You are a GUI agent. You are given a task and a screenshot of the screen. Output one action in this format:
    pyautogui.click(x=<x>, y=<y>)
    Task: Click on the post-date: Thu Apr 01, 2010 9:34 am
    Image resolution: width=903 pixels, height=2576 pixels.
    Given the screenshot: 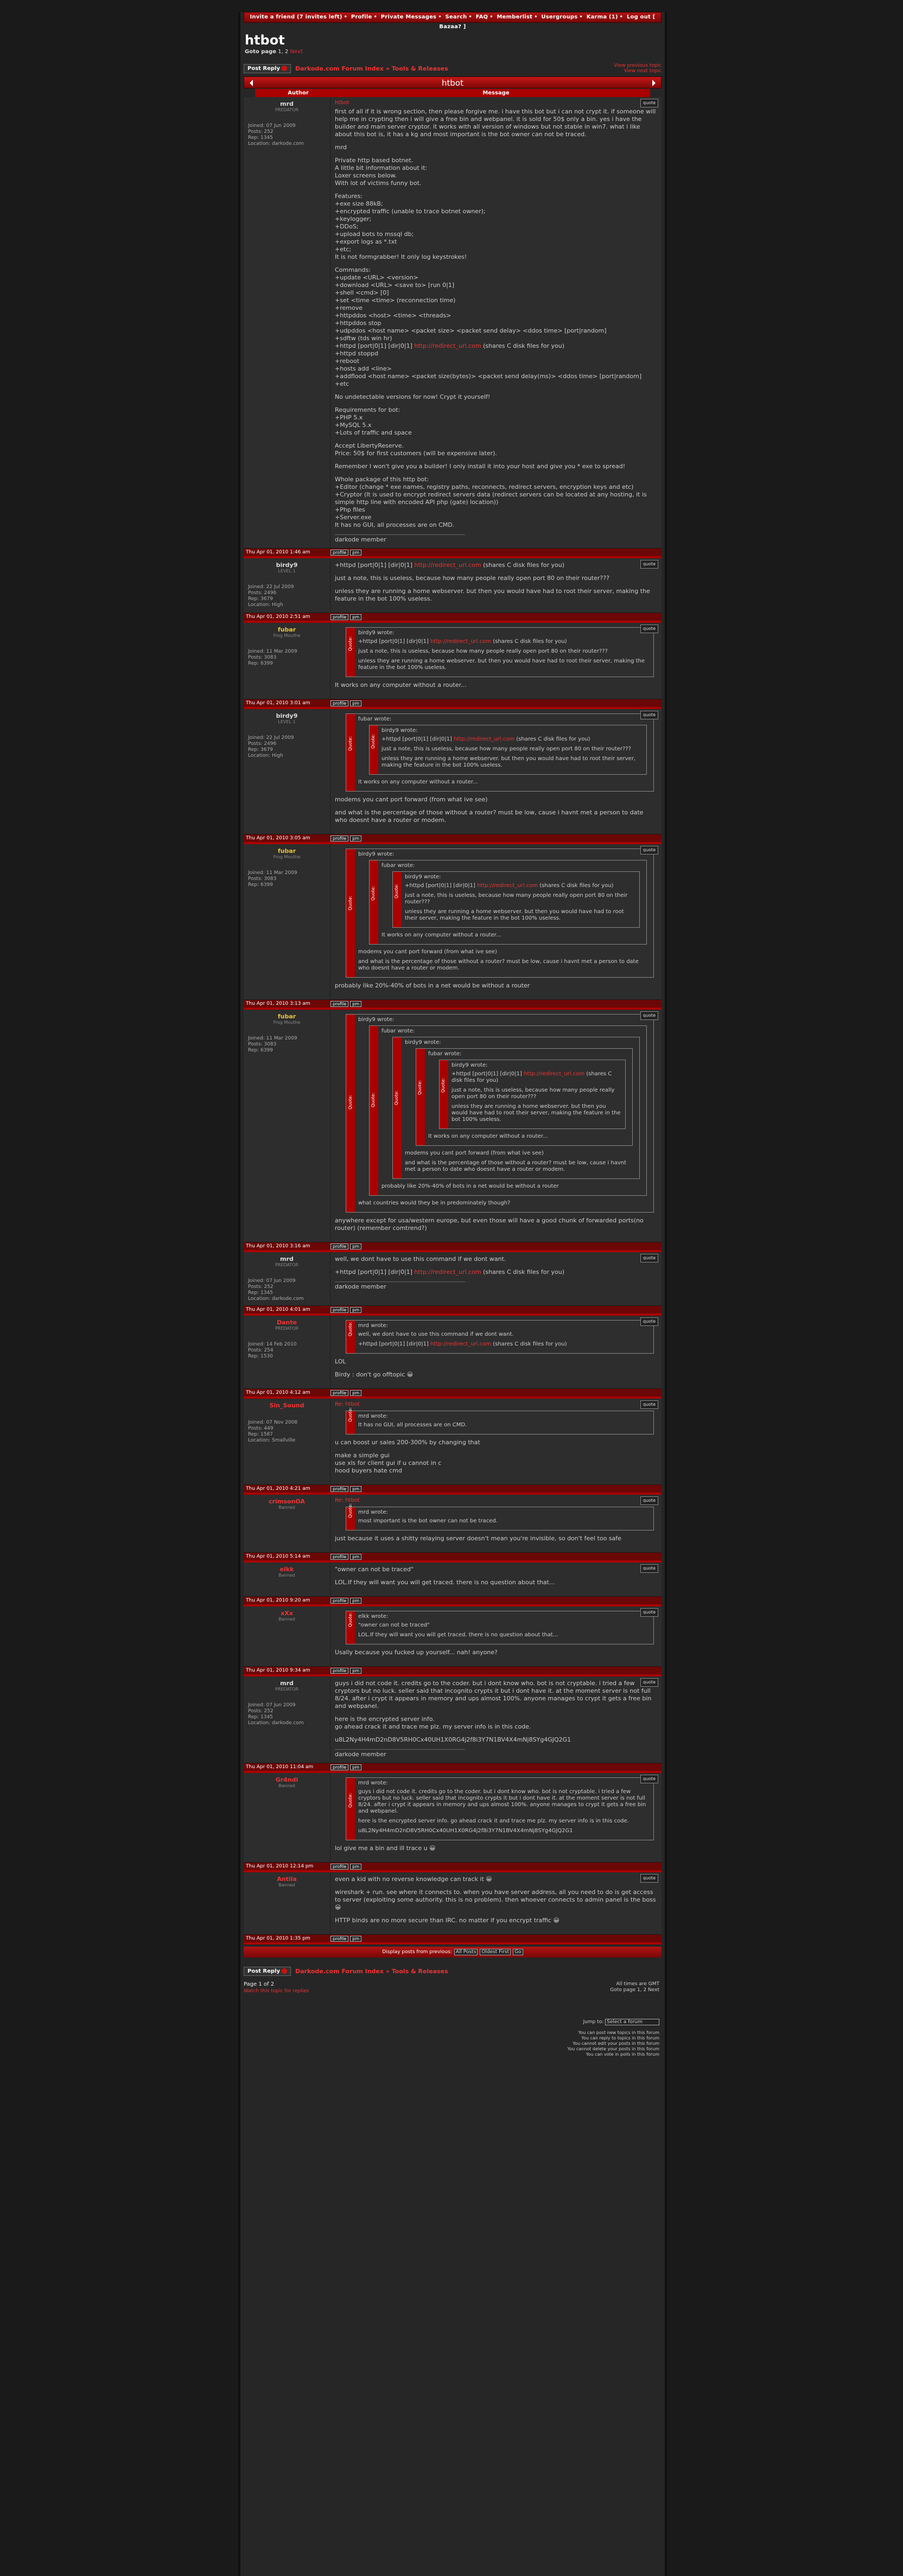 What is the action you would take?
    pyautogui.click(x=278, y=1670)
    